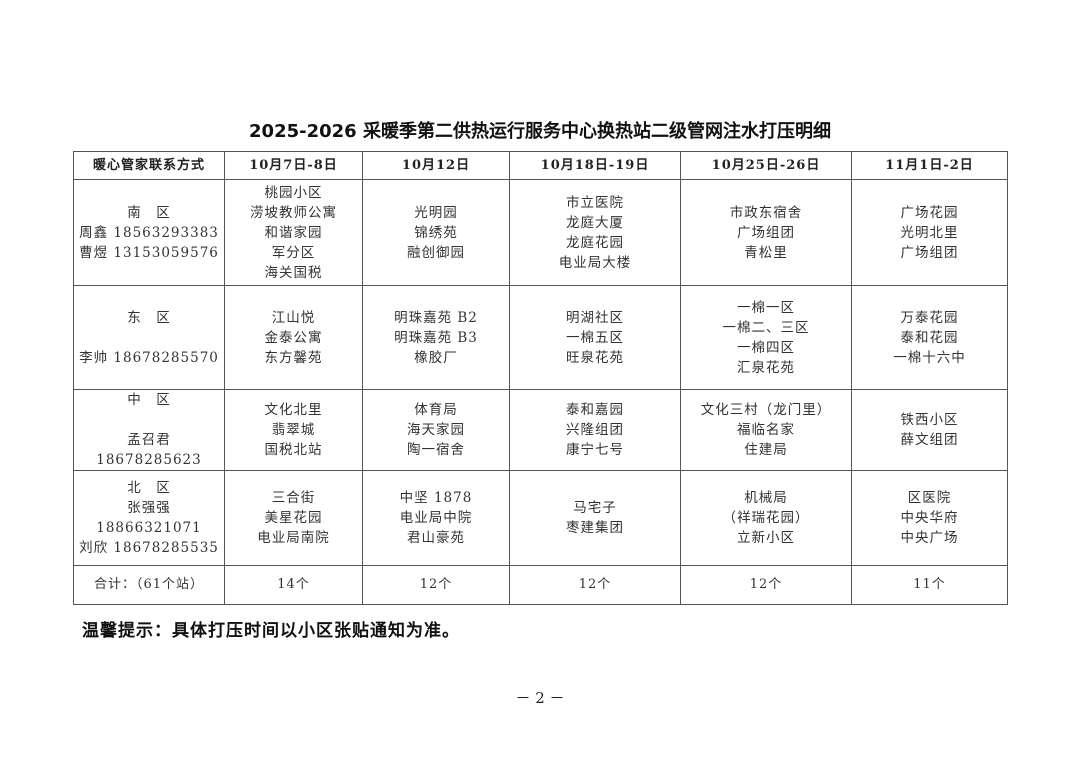  What do you see at coordinates (436, 498) in the screenshot?
I see `station-name: 中坚 1878` at bounding box center [436, 498].